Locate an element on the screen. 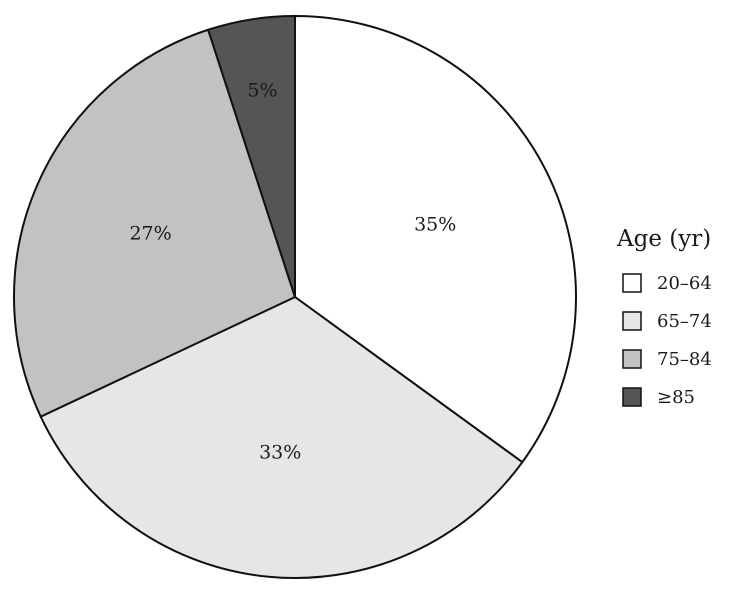  slice-value-label-20-64: 35% is located at coordinates (435, 225).